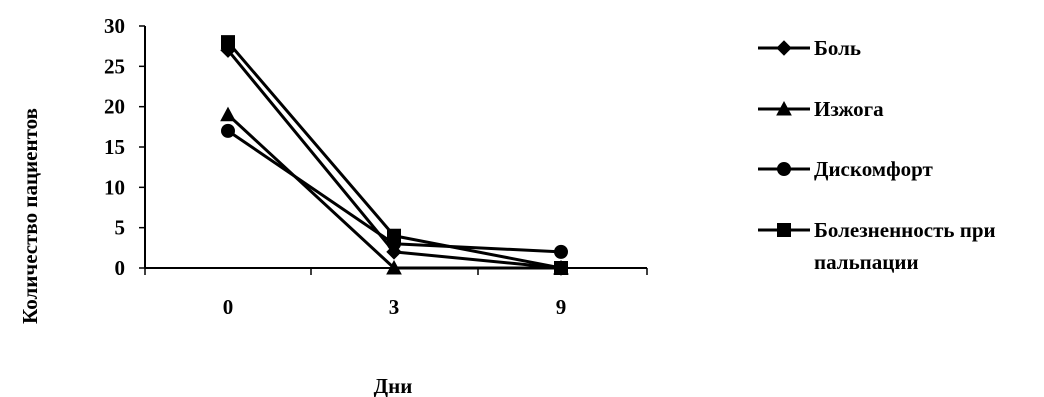 This screenshot has height=397, width=1044. What do you see at coordinates (874, 169) in the screenshot?
I see `legend-label: Дискомфорт` at bounding box center [874, 169].